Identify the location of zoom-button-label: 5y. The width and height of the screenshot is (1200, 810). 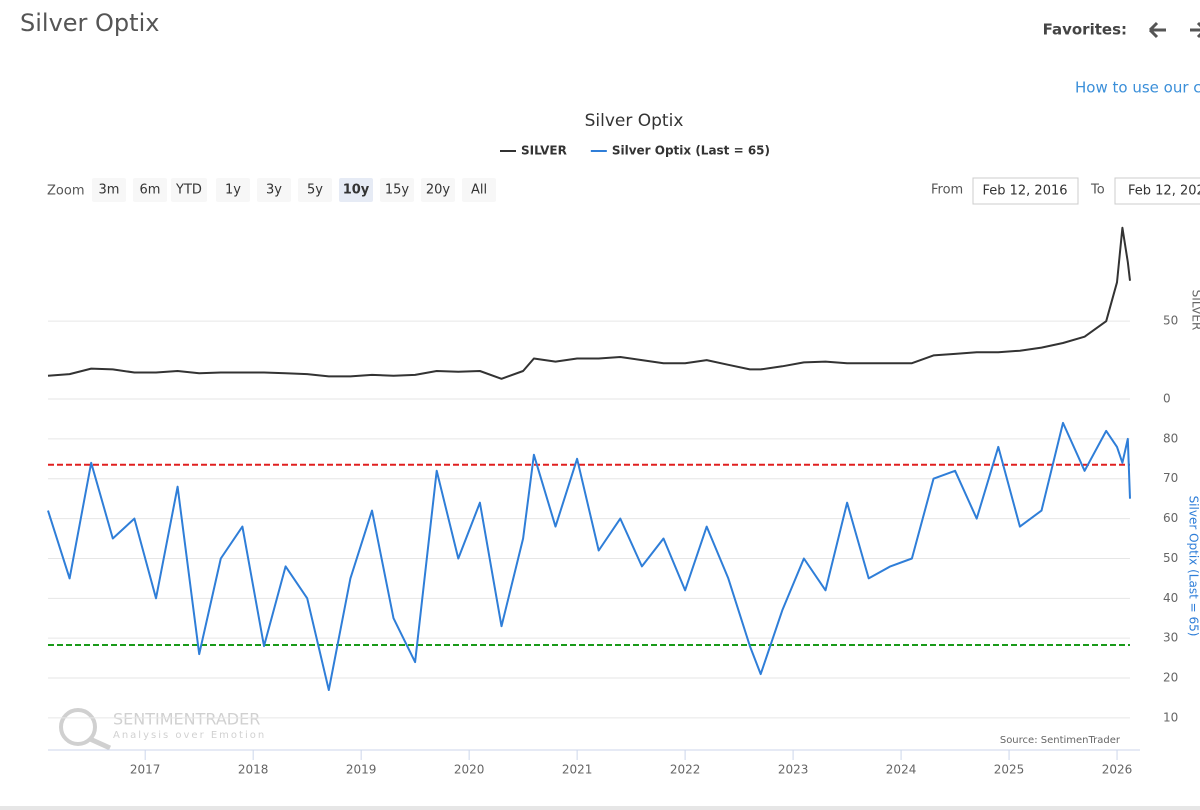
(315, 190).